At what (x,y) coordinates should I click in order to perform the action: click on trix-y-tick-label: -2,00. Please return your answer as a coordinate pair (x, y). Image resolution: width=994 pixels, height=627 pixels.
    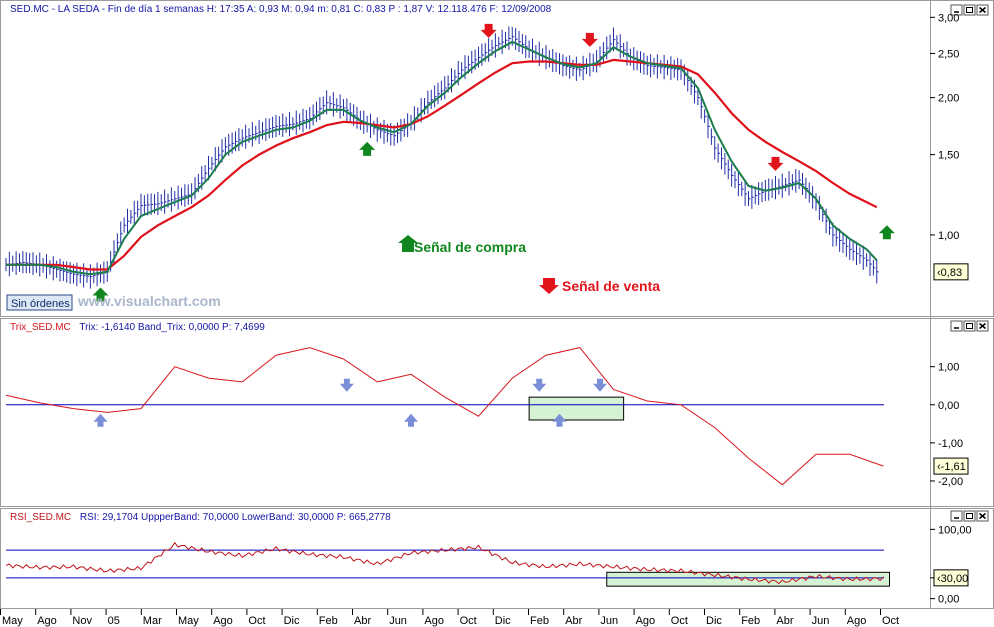
    Looking at the image, I should click on (950, 482).